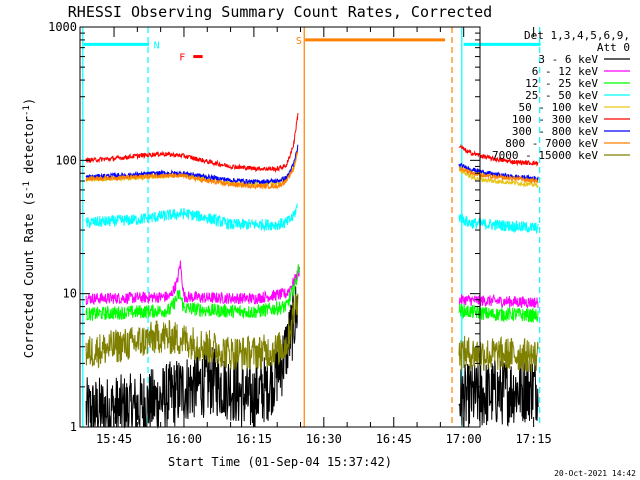 This screenshot has height=480, width=640. Describe the element at coordinates (73, 427) in the screenshot. I see `y-tick-label-0: 1` at that location.